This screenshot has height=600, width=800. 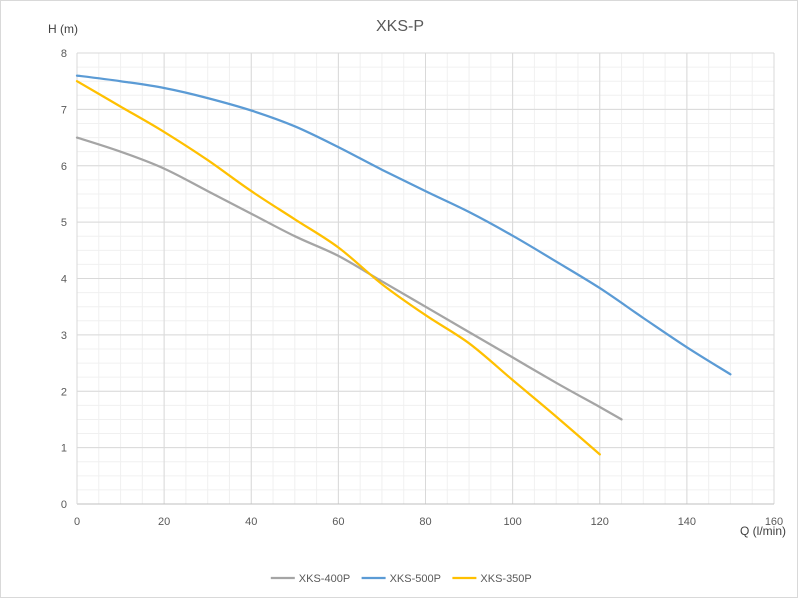 I want to click on y-tick-label: 2, so click(x=64, y=392).